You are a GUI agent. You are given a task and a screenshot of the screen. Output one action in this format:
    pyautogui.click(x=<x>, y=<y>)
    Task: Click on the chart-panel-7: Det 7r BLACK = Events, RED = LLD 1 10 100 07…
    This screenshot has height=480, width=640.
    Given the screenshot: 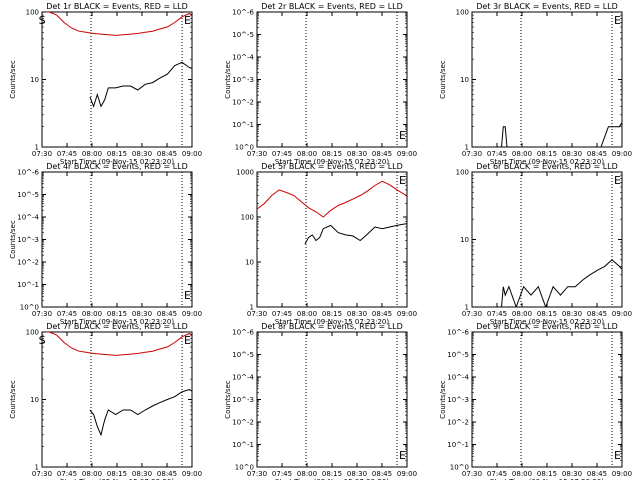 What is the action you would take?
    pyautogui.click(x=105, y=401)
    